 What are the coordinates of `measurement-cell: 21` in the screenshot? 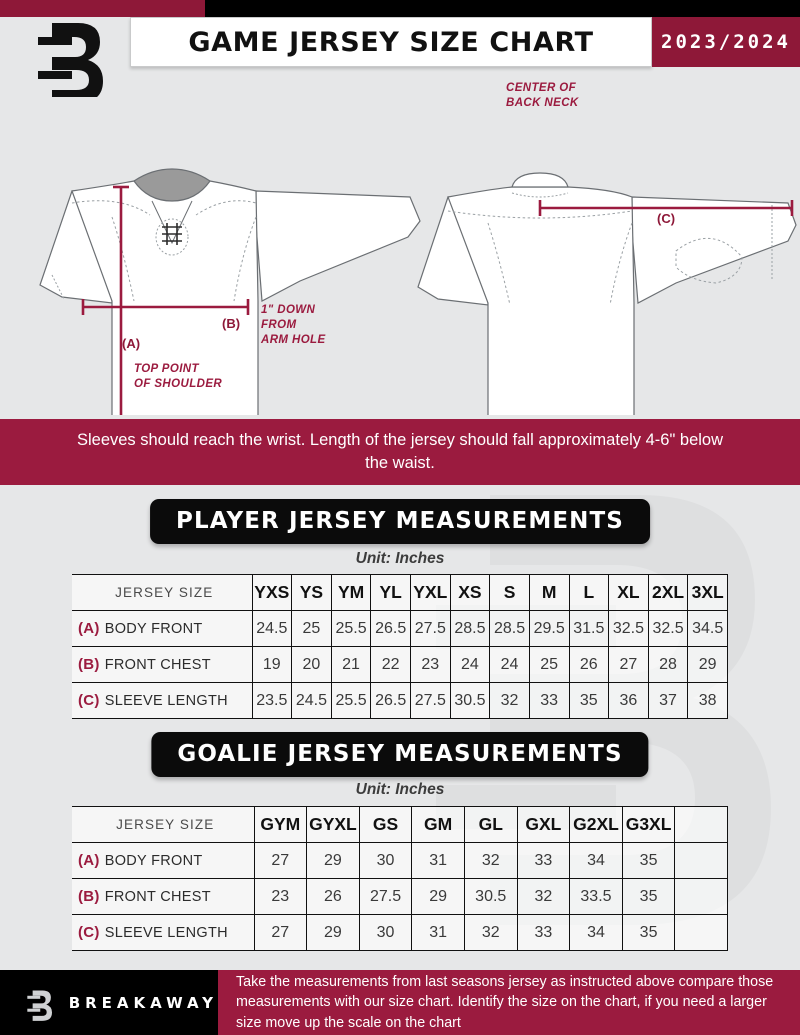 It's located at (351, 664).